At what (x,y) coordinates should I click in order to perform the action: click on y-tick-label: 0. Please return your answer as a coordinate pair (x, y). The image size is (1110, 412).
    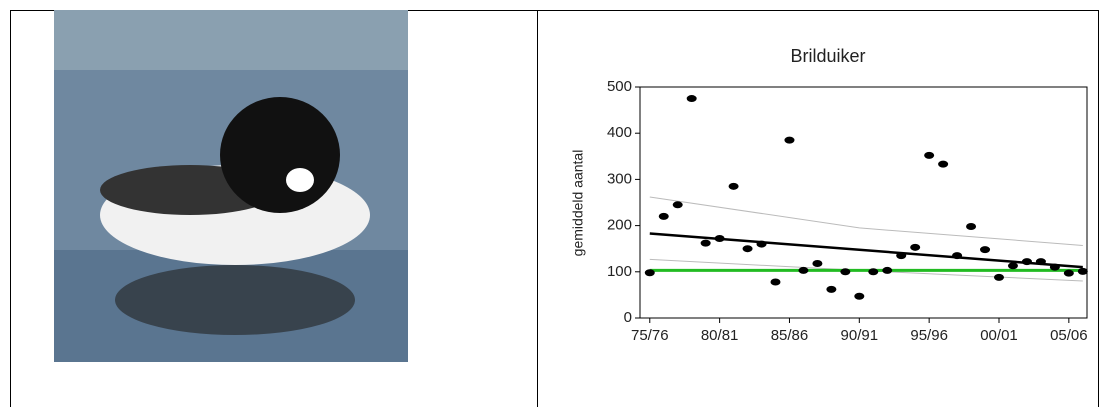
    Looking at the image, I should click on (628, 317).